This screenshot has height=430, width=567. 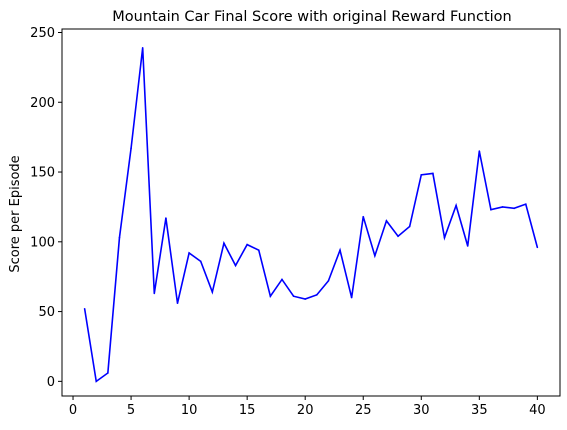 I want to click on x-tick-label: 20, so click(x=305, y=410).